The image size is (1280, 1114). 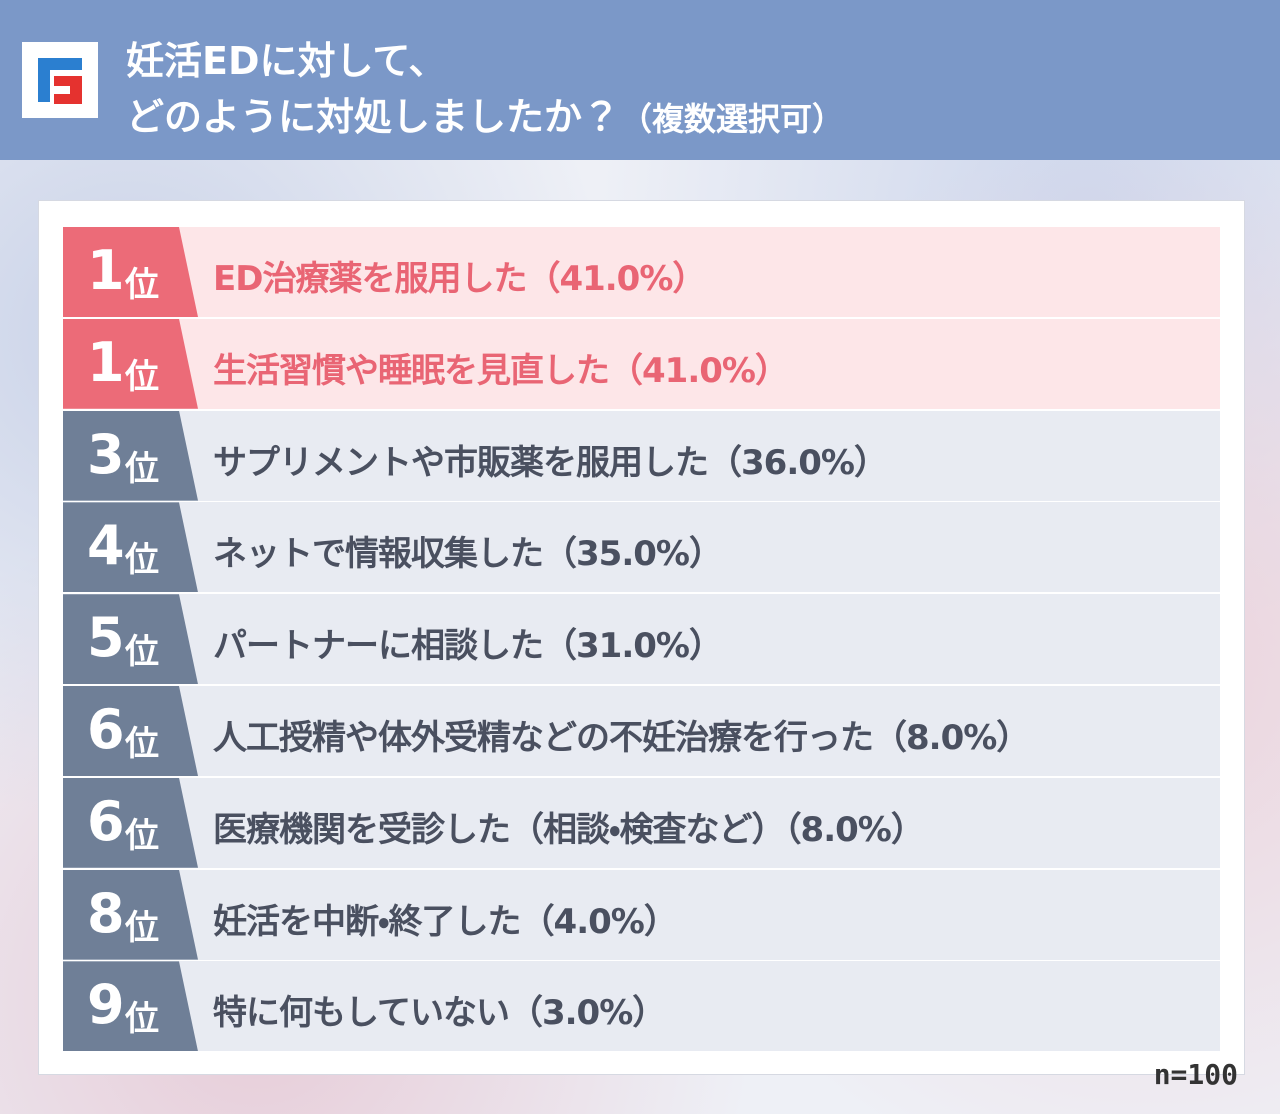 What do you see at coordinates (798, 462) in the screenshot?
I see `label-percent: （36.0%）` at bounding box center [798, 462].